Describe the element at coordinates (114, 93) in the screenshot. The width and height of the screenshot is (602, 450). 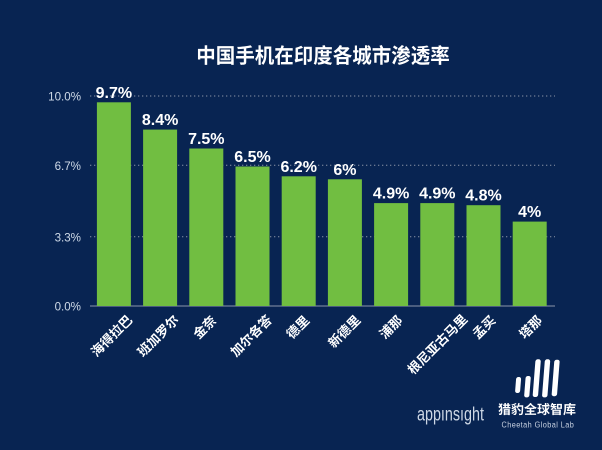
I see `svg-text: 9.7%` at that location.